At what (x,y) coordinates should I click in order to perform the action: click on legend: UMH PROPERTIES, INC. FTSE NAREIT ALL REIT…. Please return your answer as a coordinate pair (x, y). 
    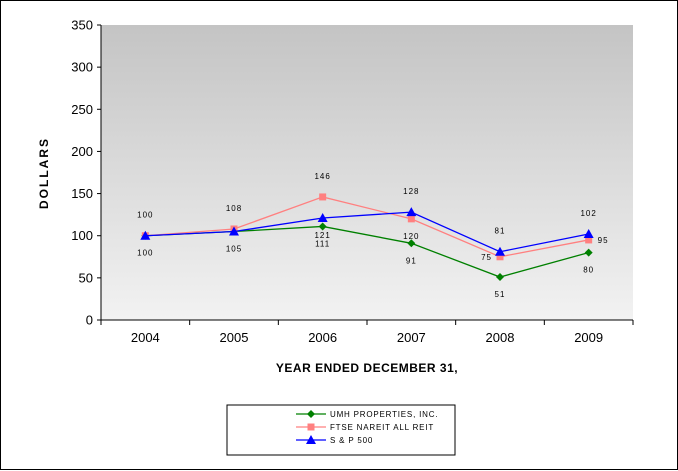
    Looking at the image, I should click on (341, 430).